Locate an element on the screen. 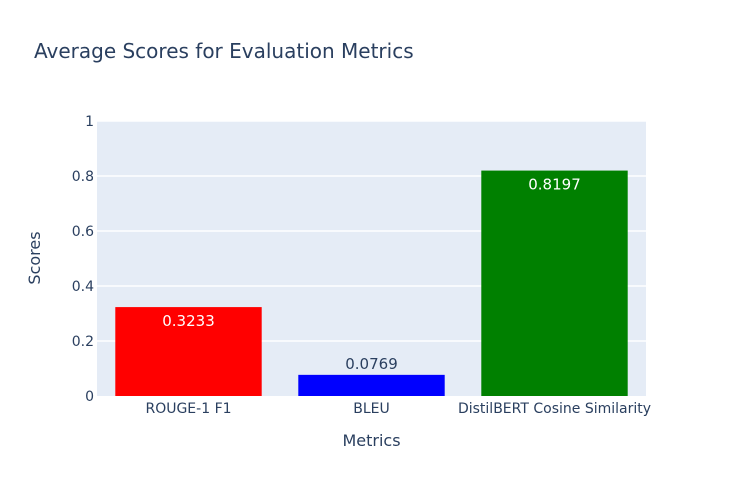 The height and width of the screenshot is (487, 737). y-tick-label: 0 is located at coordinates (89, 397).